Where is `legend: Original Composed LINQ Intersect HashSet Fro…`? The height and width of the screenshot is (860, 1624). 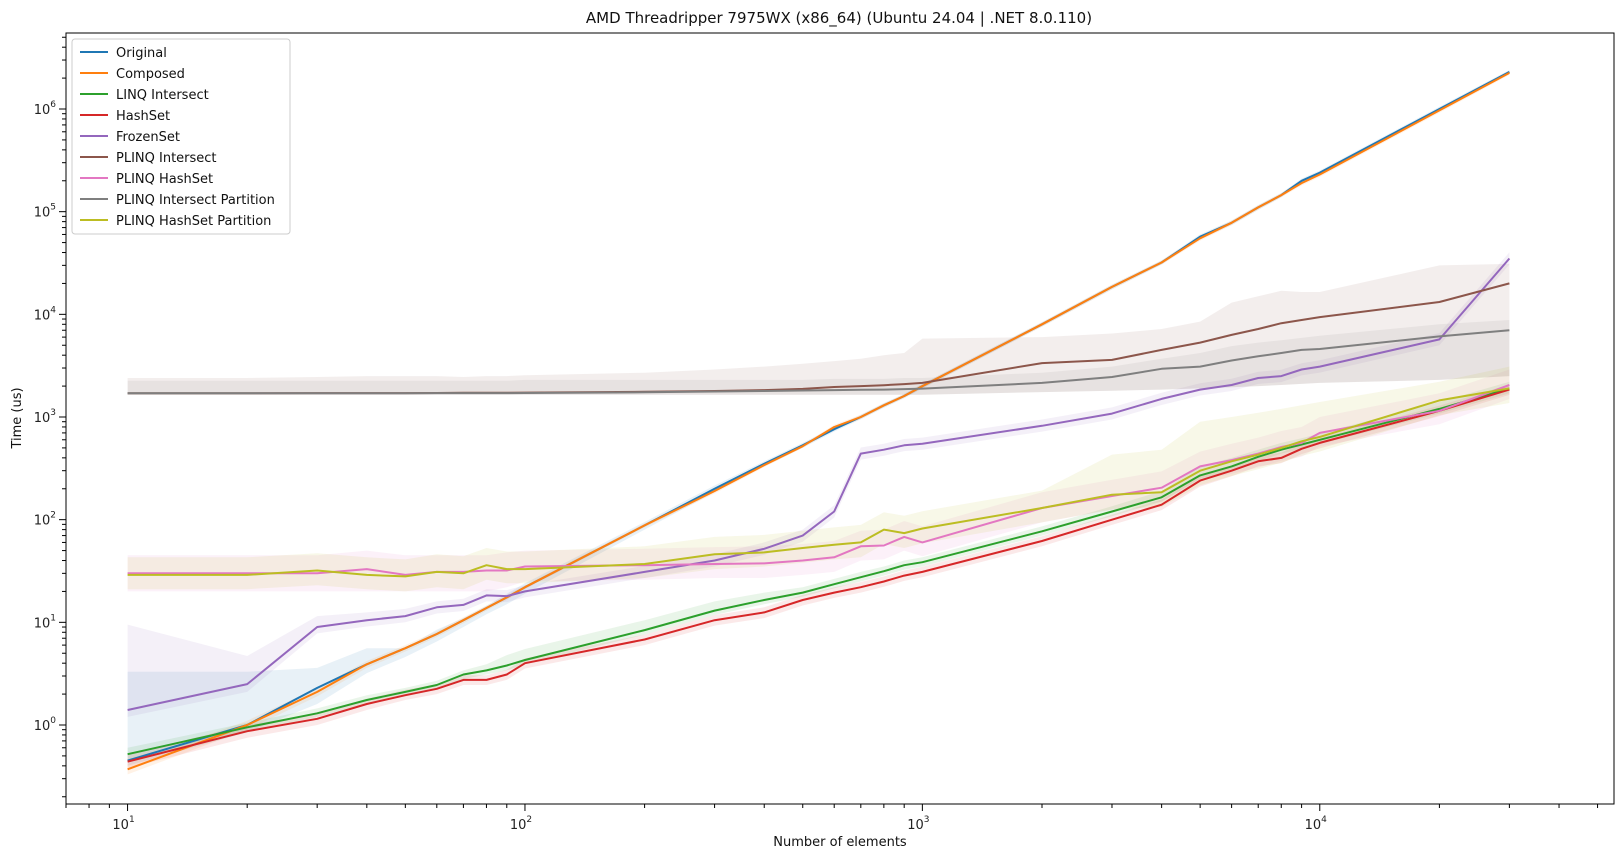
legend: Original Composed LINQ Intersect HashSet Fro… is located at coordinates (181, 136).